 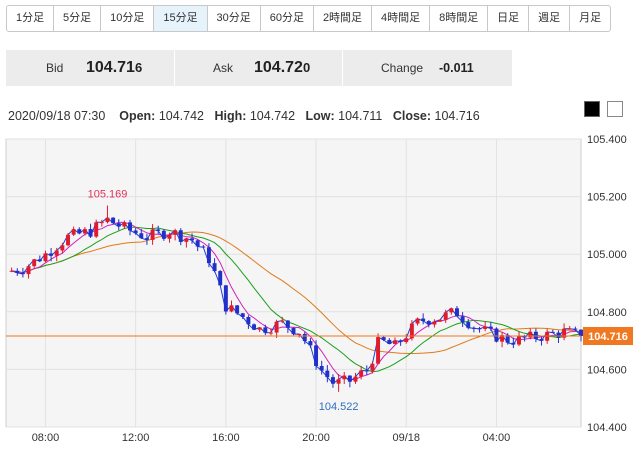 What do you see at coordinates (509, 18) in the screenshot?
I see `timeframe-tab: 日足` at bounding box center [509, 18].